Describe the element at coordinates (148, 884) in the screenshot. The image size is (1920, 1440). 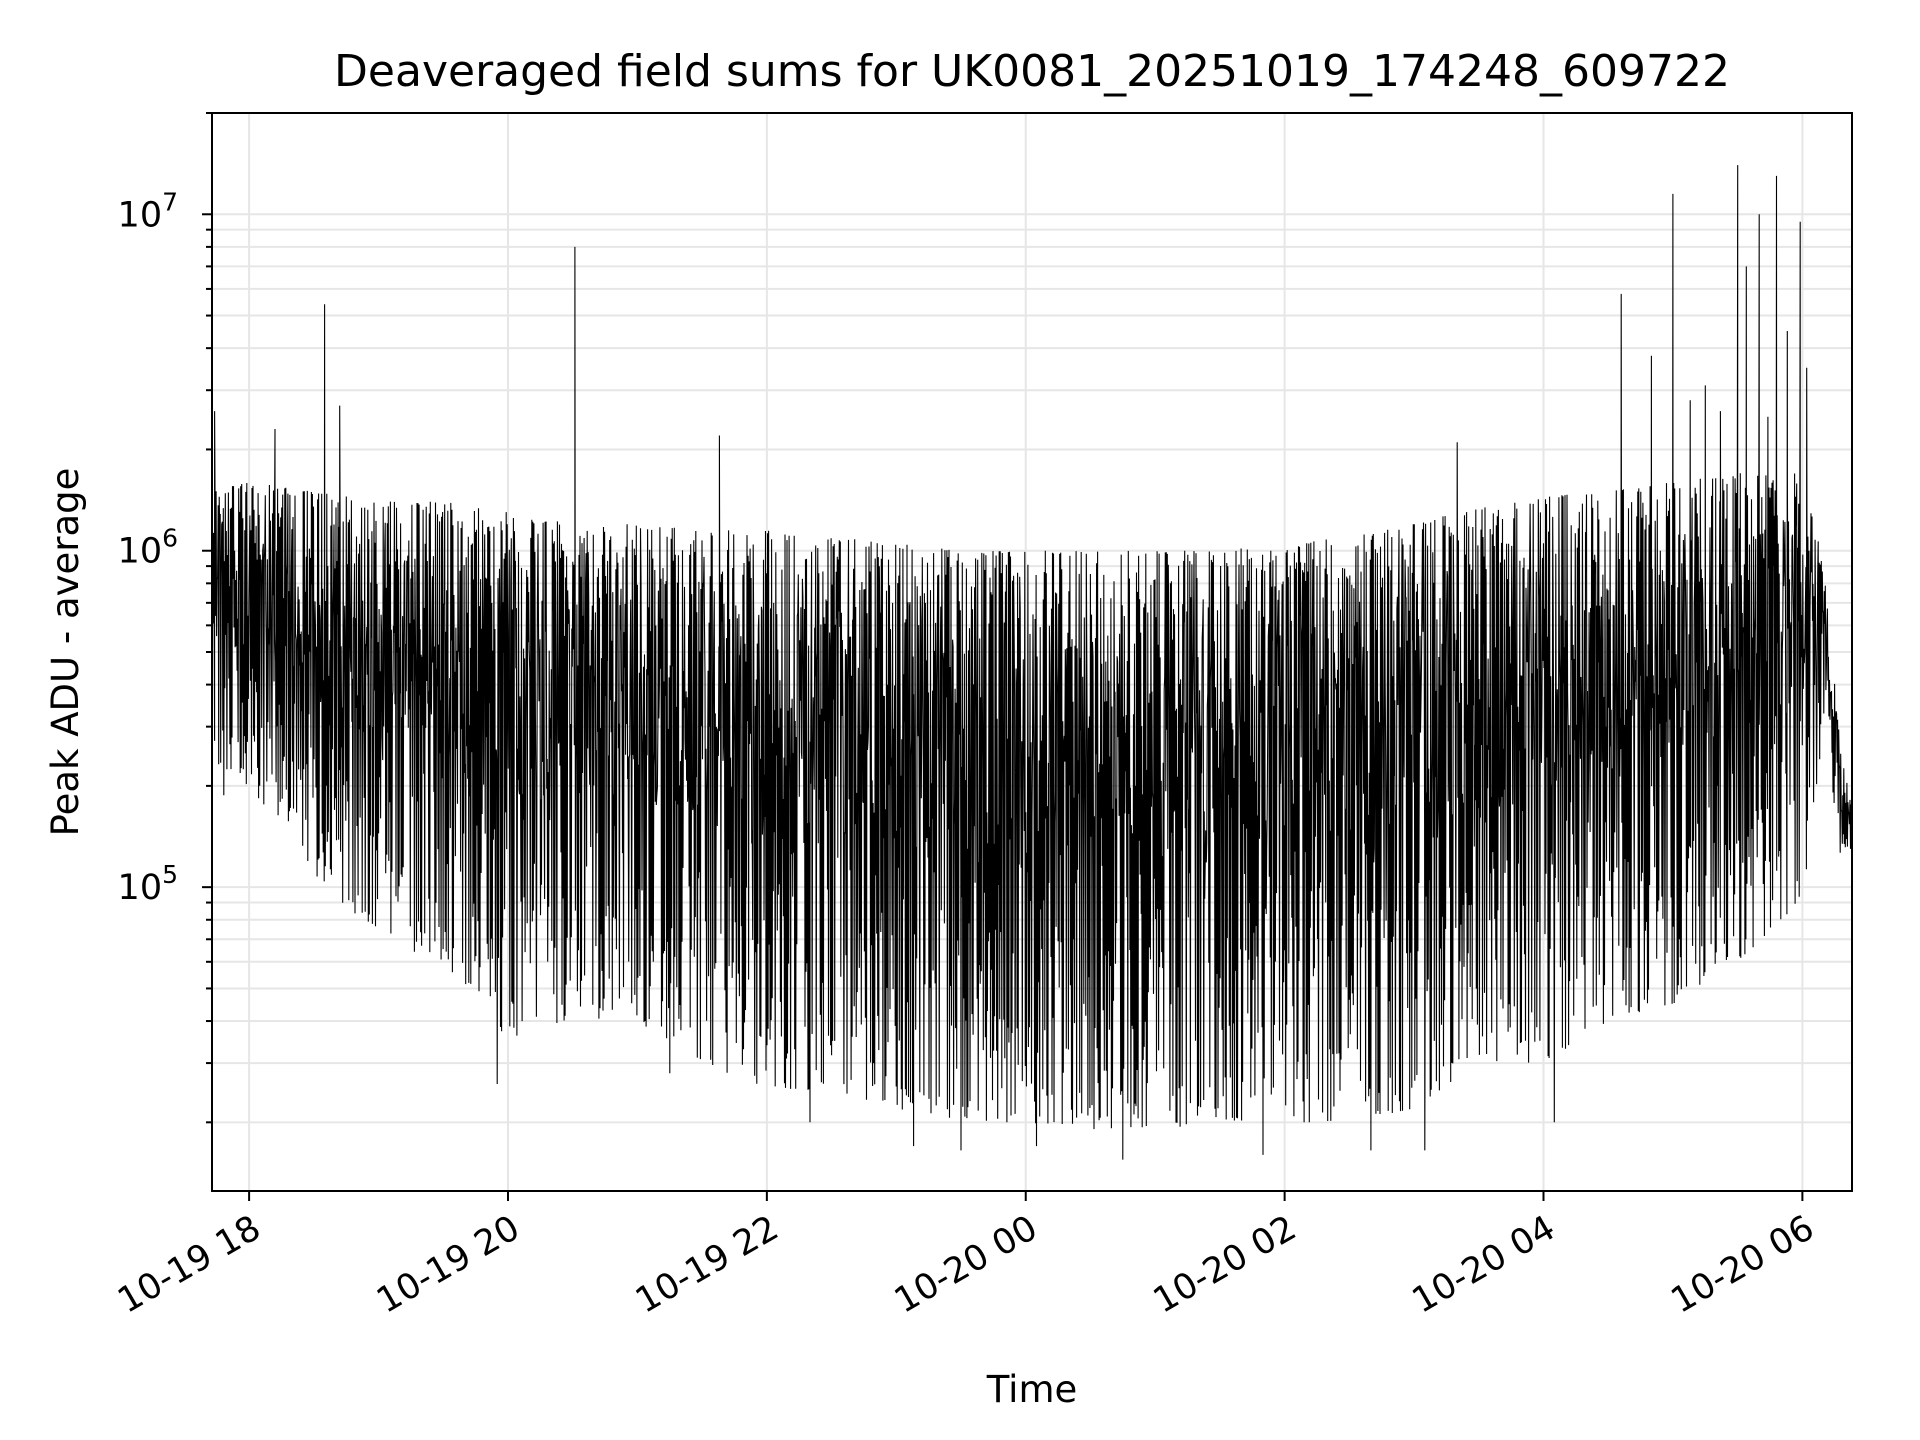
I see `y-tick-label: 10⁵` at that location.